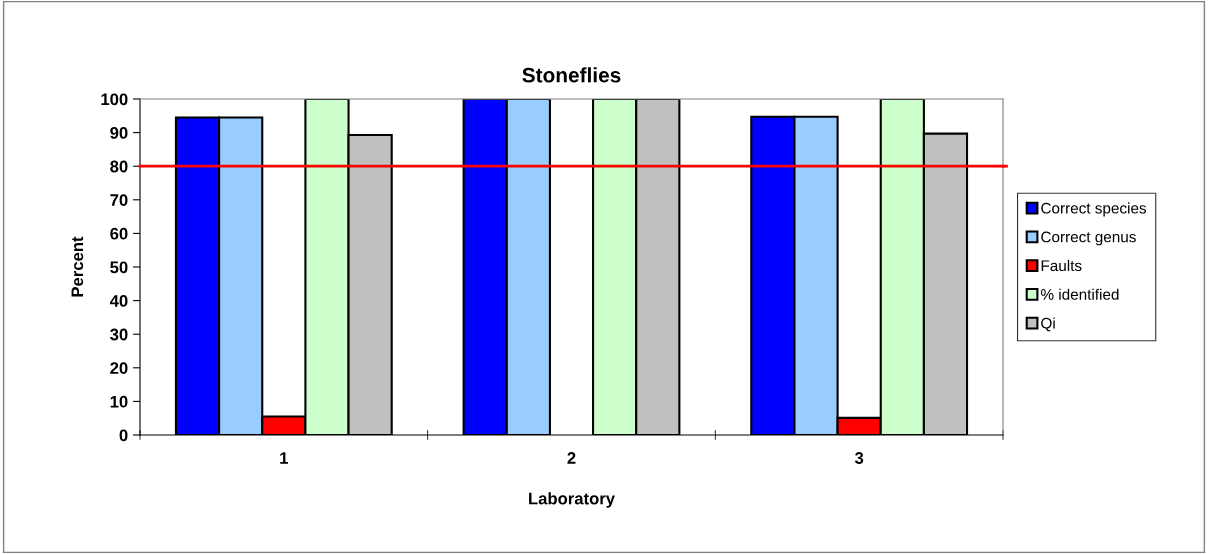 The height and width of the screenshot is (554, 1208). Describe the element at coordinates (119, 233) in the screenshot. I see `y-tick-label: 60` at that location.